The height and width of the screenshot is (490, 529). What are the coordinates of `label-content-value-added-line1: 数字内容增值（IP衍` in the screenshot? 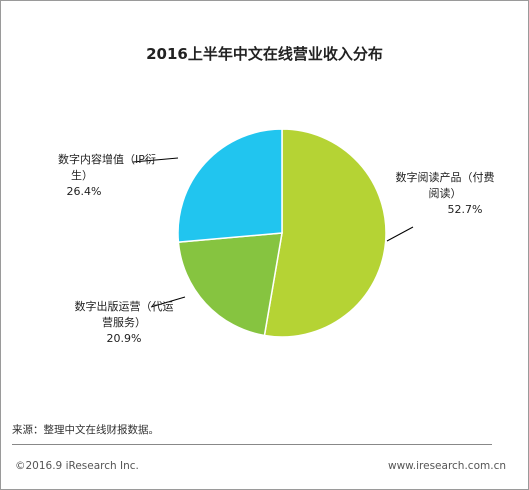 It's located at (107, 159).